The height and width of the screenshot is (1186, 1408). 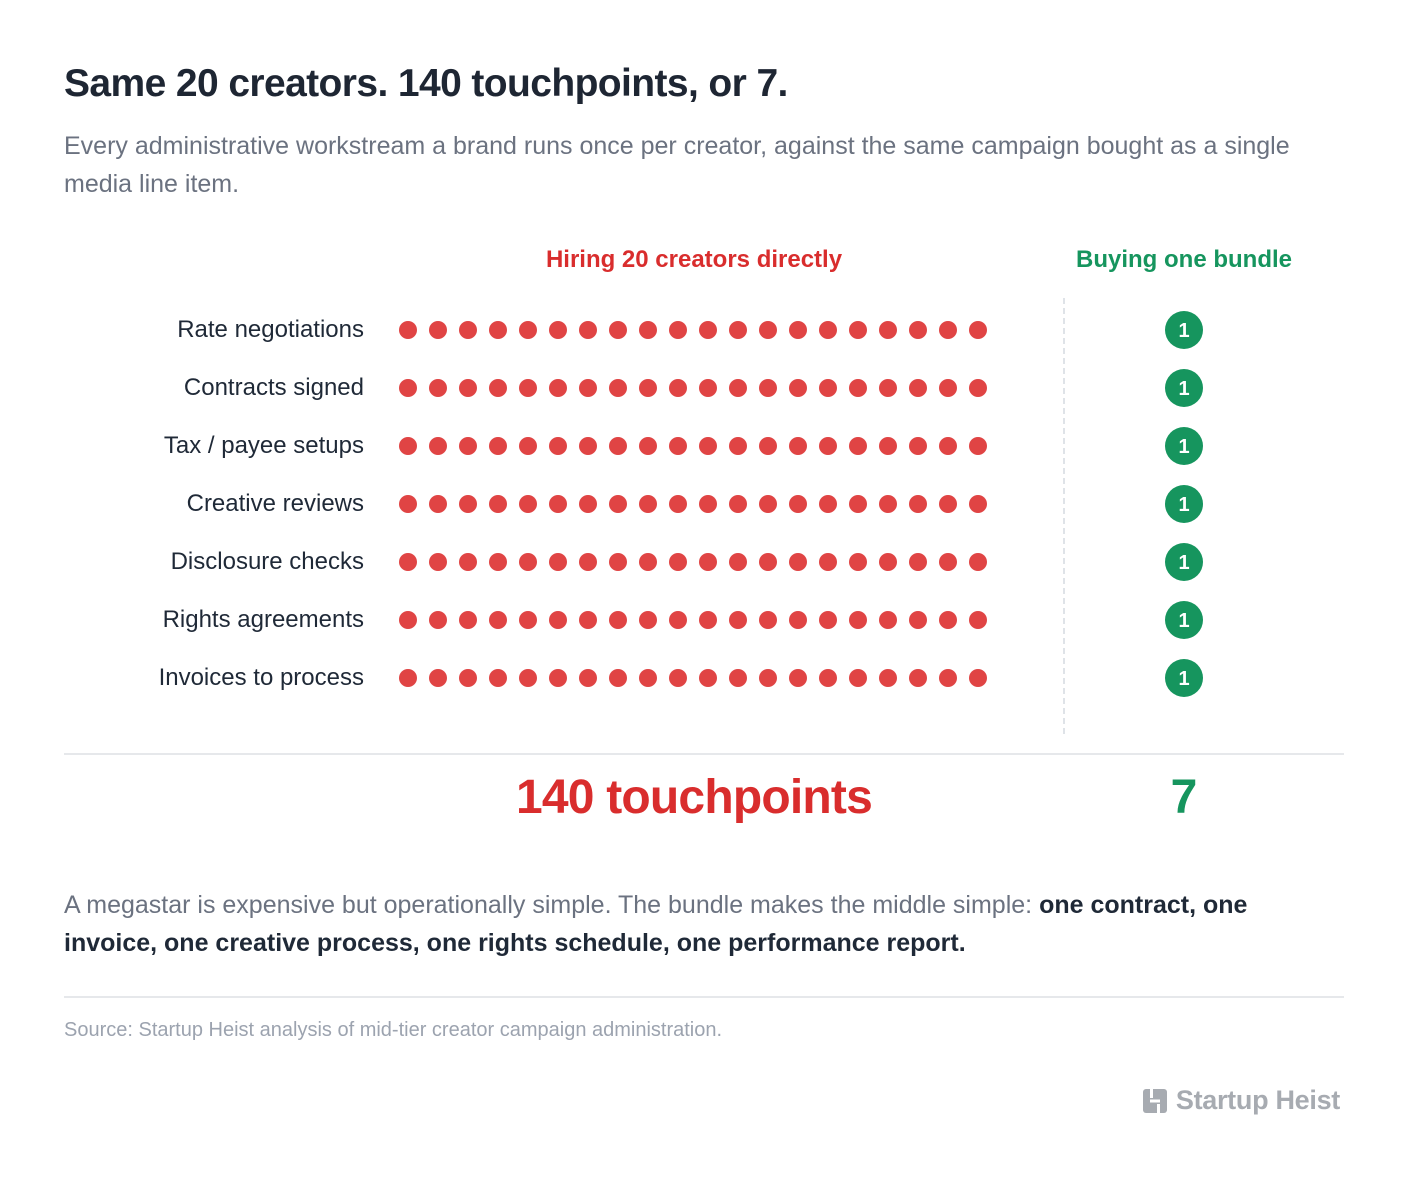 I want to click on column-divider, so click(x=1064, y=516).